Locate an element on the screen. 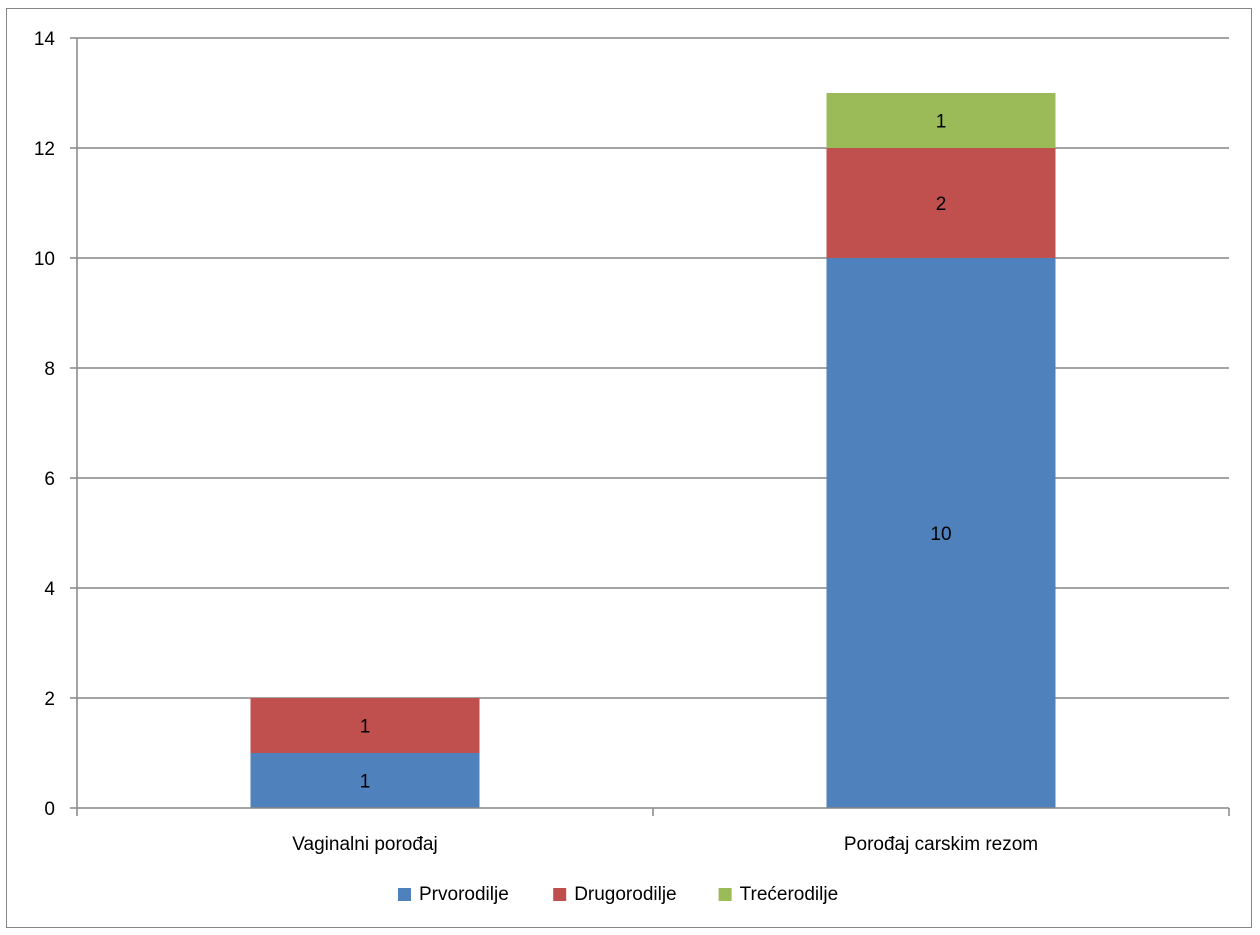 The height and width of the screenshot is (935, 1260). x-category-label: Porođaj carskim rezom is located at coordinates (941, 844).